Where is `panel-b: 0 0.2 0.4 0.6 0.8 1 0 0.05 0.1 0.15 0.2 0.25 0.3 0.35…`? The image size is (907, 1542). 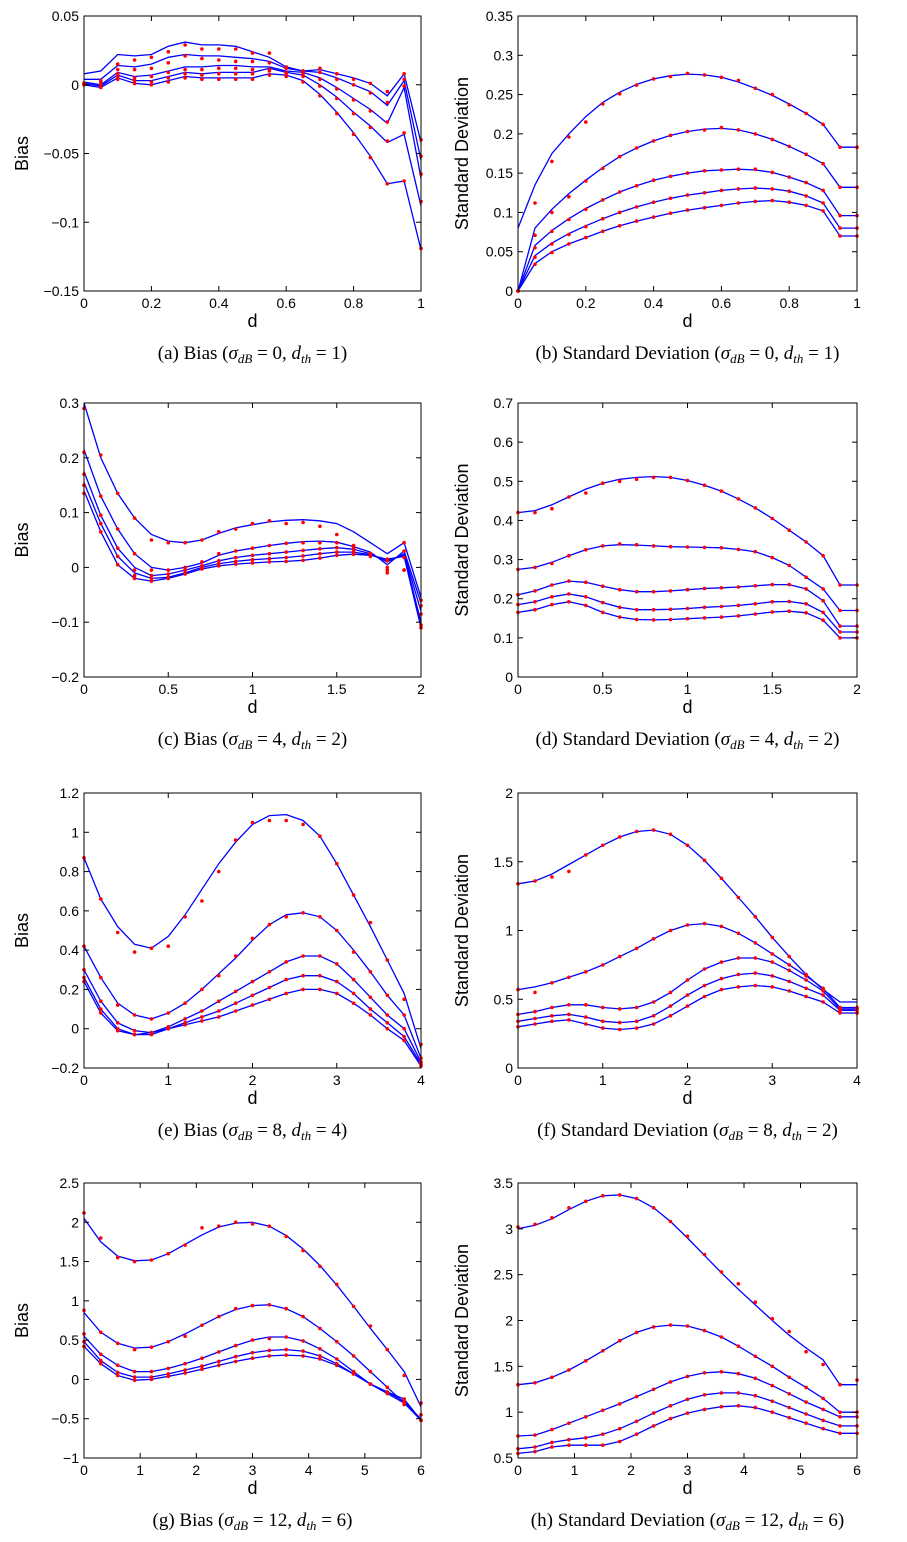 panel-b: 0 0.2 0.4 0.6 0.8 1 0 0.05 0.1 0.15 0.2 0.25 0.3 0.35… is located at coordinates (656, 187).